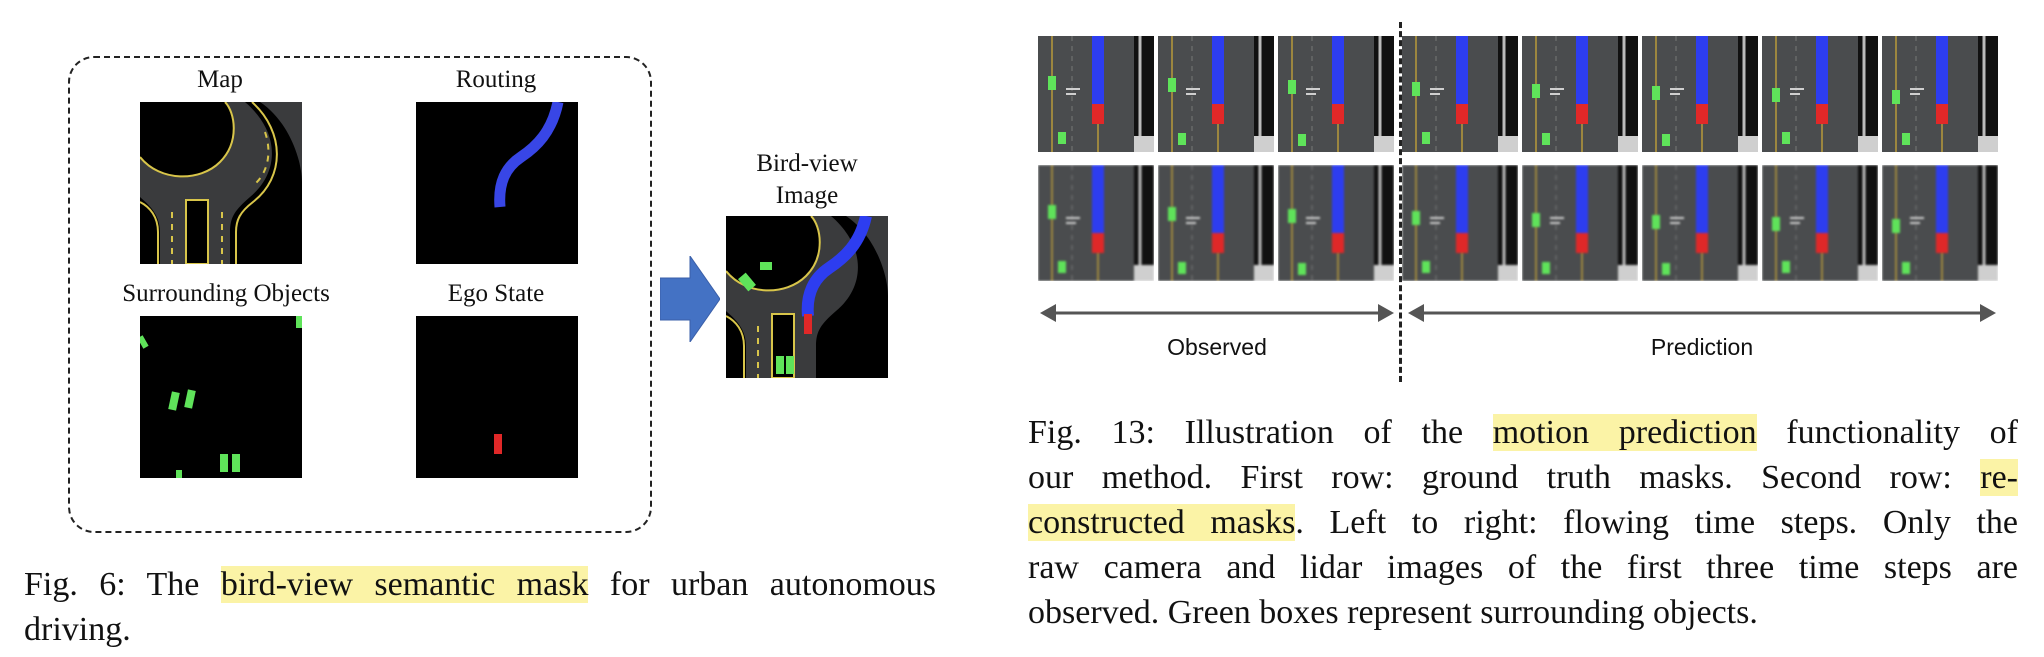 The width and height of the screenshot is (2044, 657). Describe the element at coordinates (496, 293) in the screenshot. I see `ego-state-label: Ego State` at that location.